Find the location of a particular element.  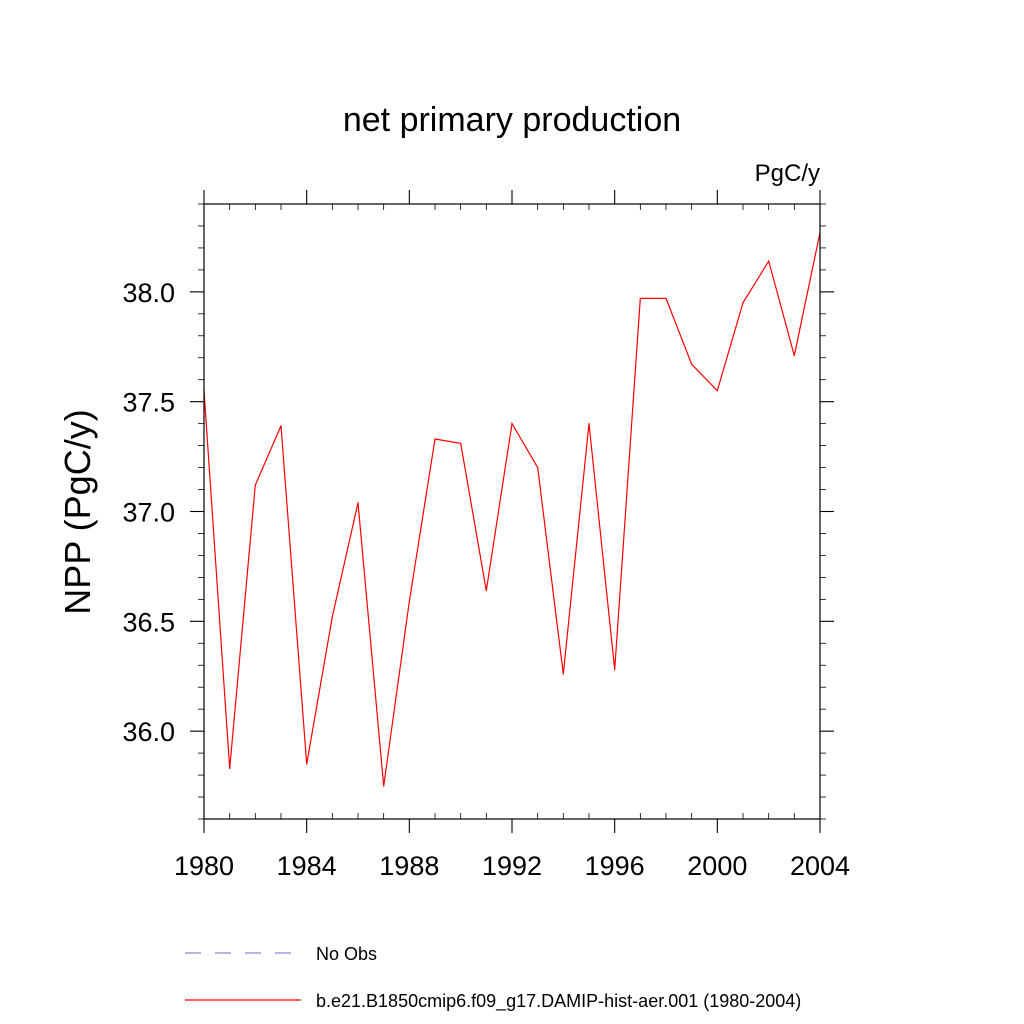

x-tick-label: 1988 is located at coordinates (409, 866).